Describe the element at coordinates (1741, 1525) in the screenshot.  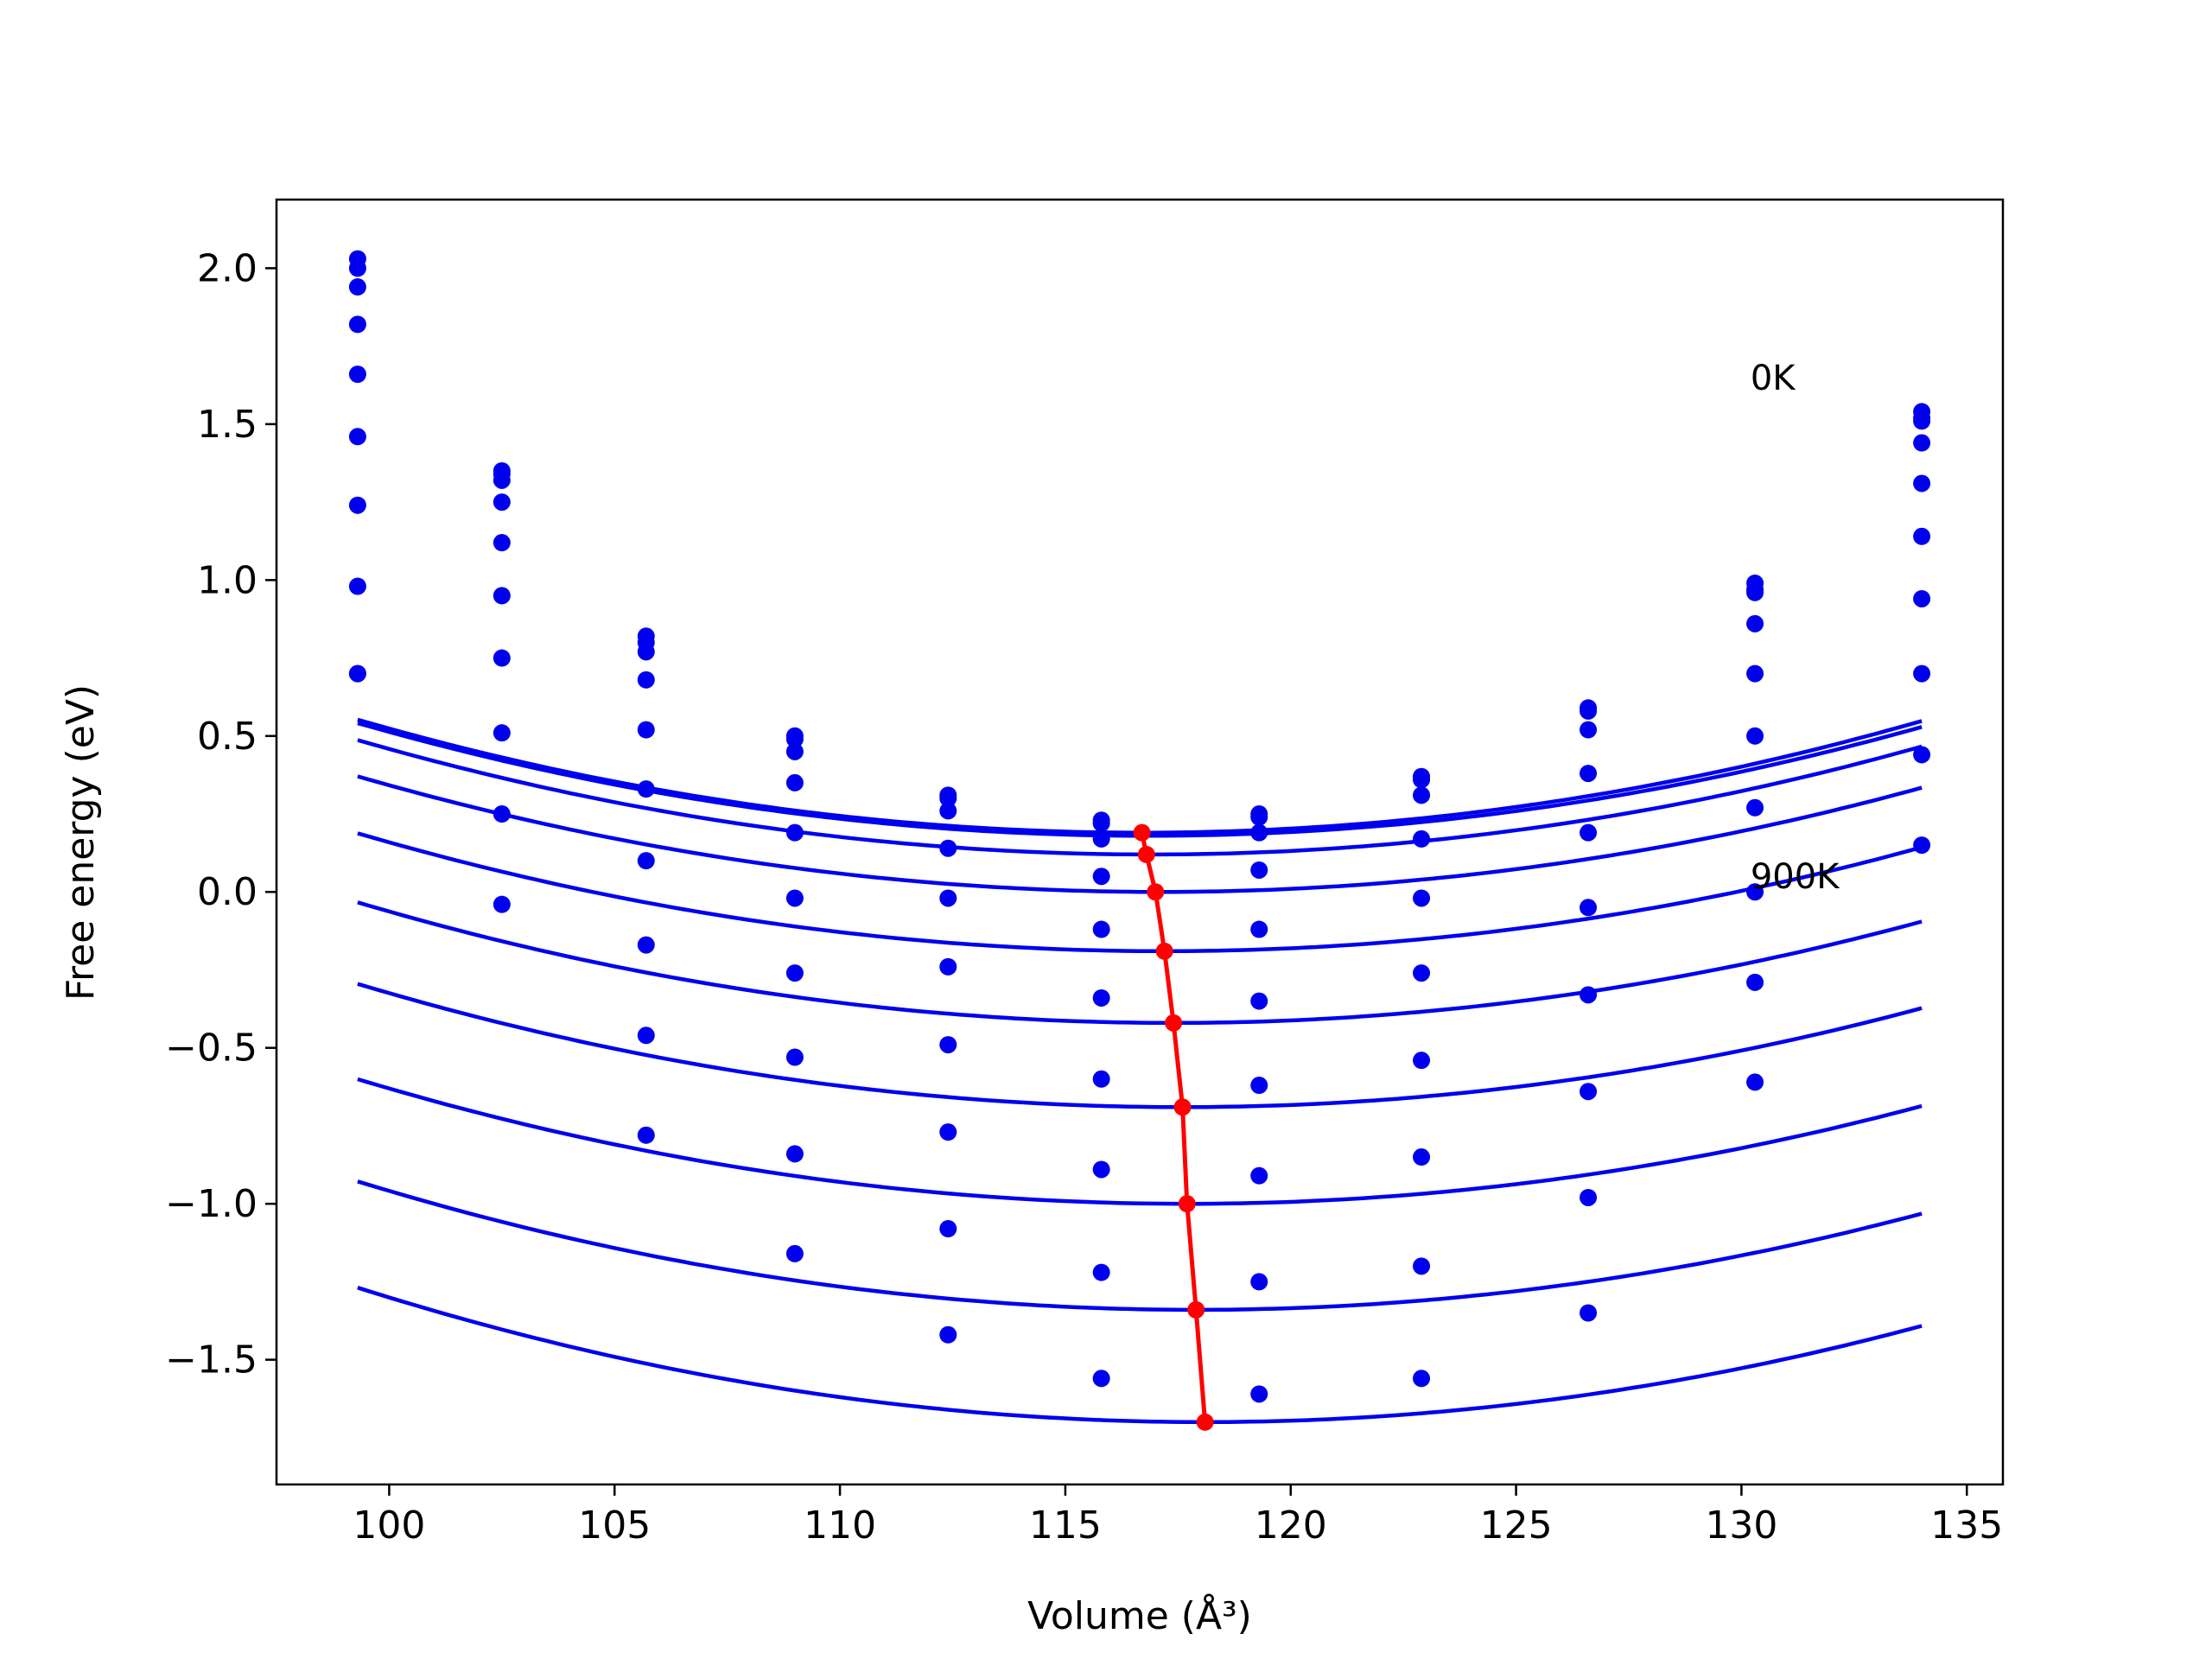
I see `x-tick-label: 130` at that location.